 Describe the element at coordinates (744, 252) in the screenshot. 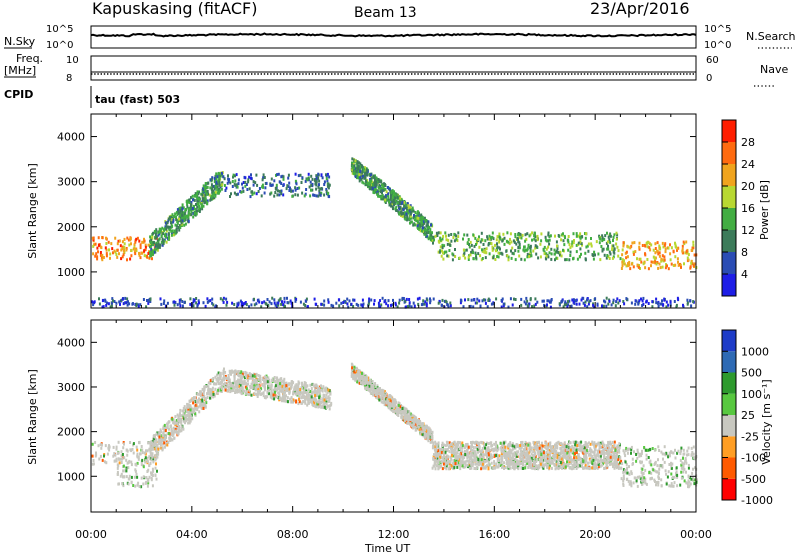

I see `colorbar-tick-label: 8` at that location.